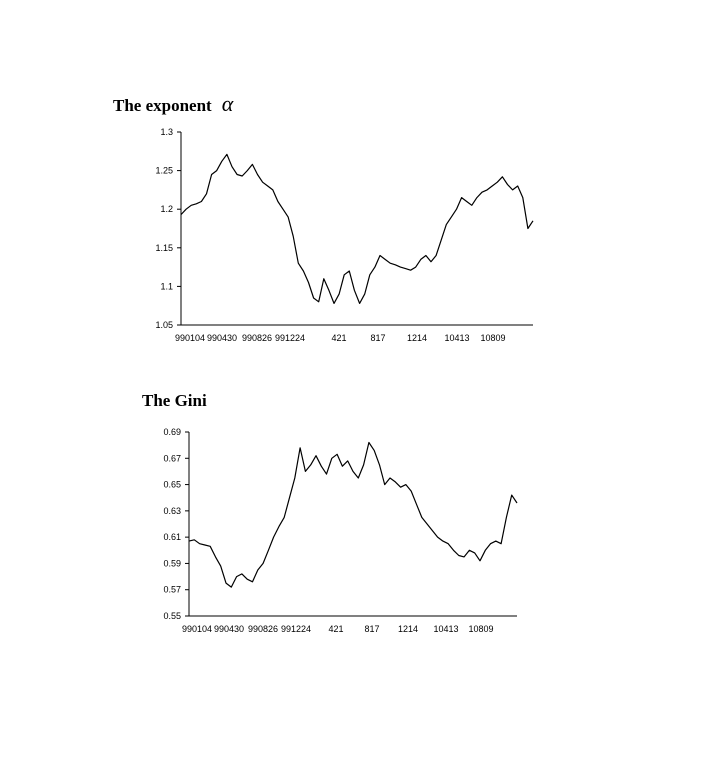  What do you see at coordinates (227, 103) in the screenshot?
I see `alpha-symbol: α` at bounding box center [227, 103].